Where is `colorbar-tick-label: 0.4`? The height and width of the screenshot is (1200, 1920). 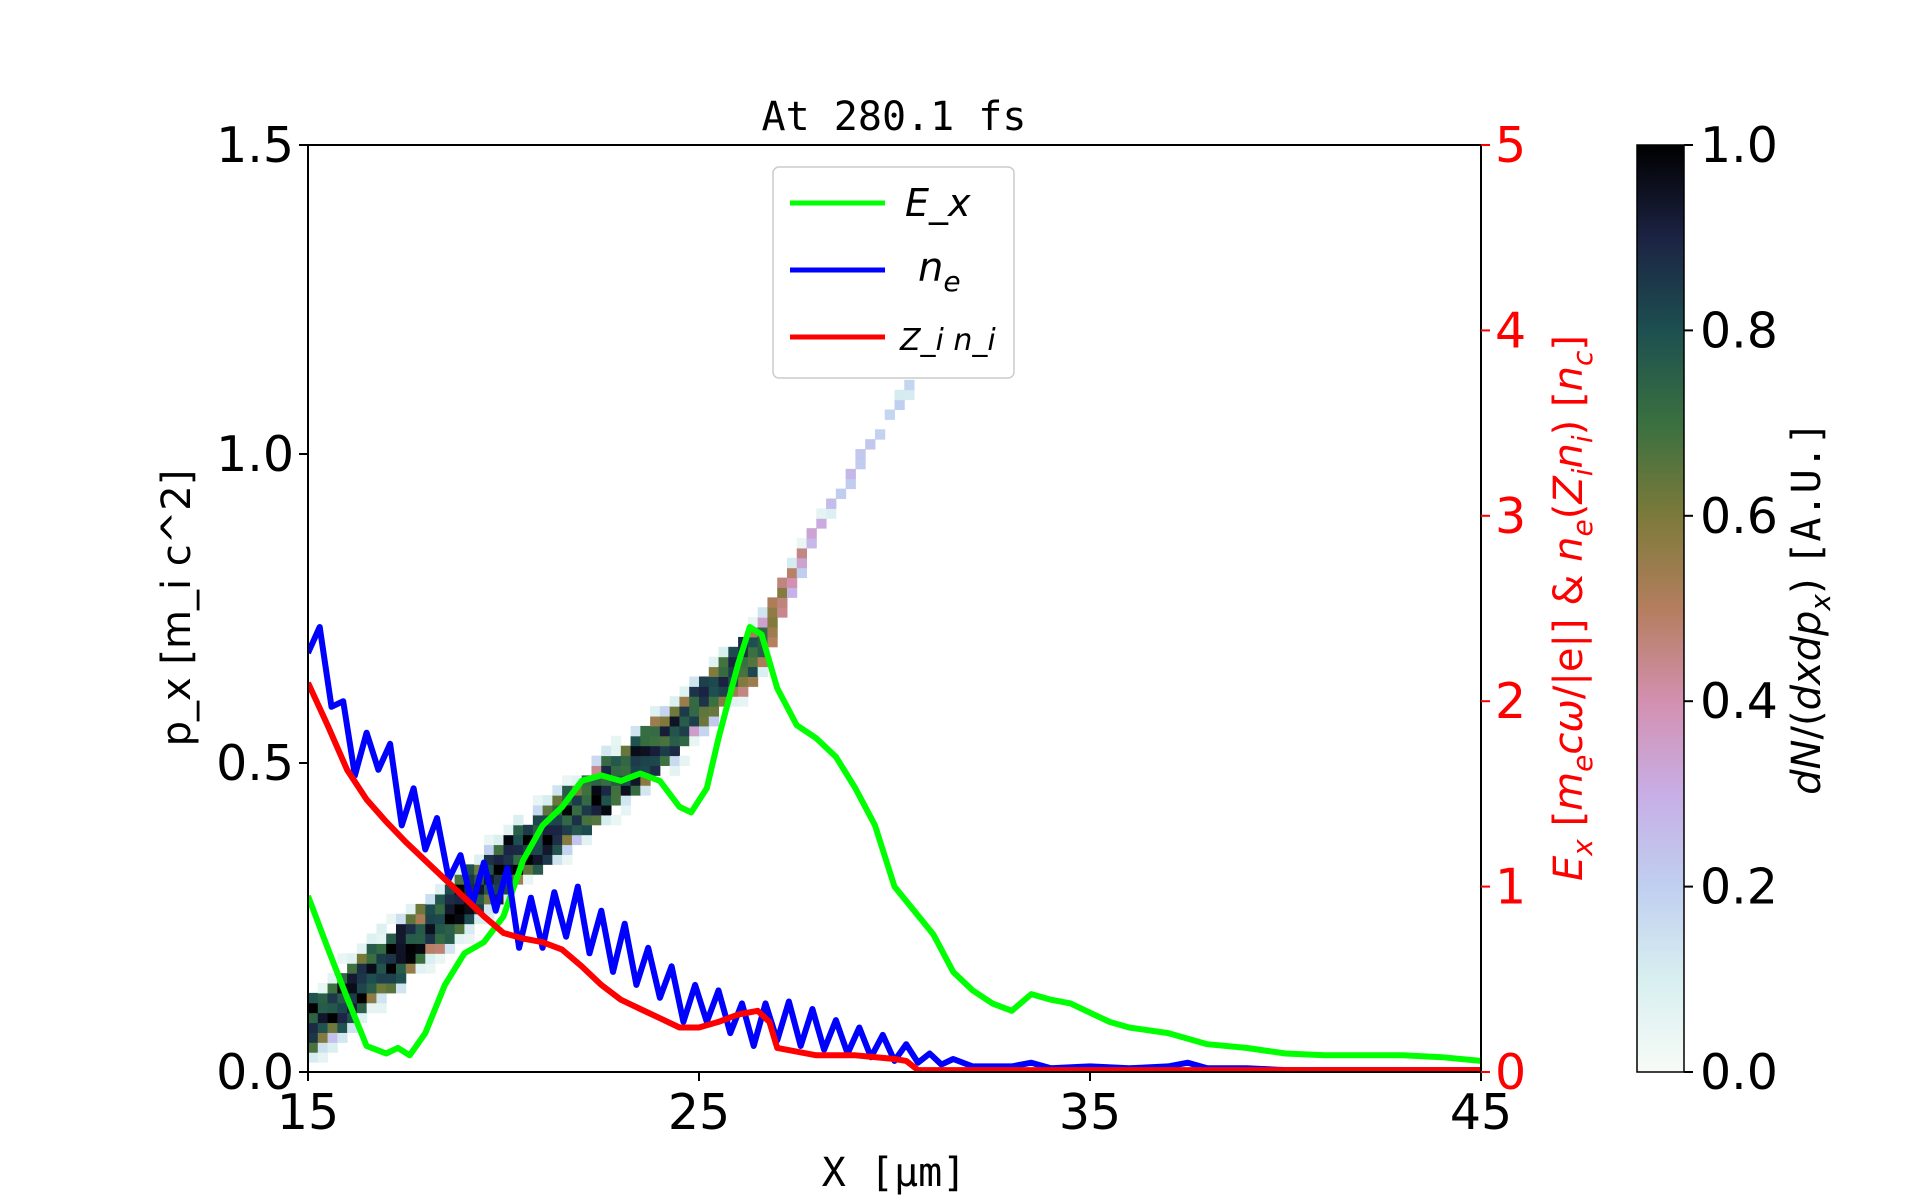
colorbar-tick-label: 0.4 is located at coordinates (1739, 701).